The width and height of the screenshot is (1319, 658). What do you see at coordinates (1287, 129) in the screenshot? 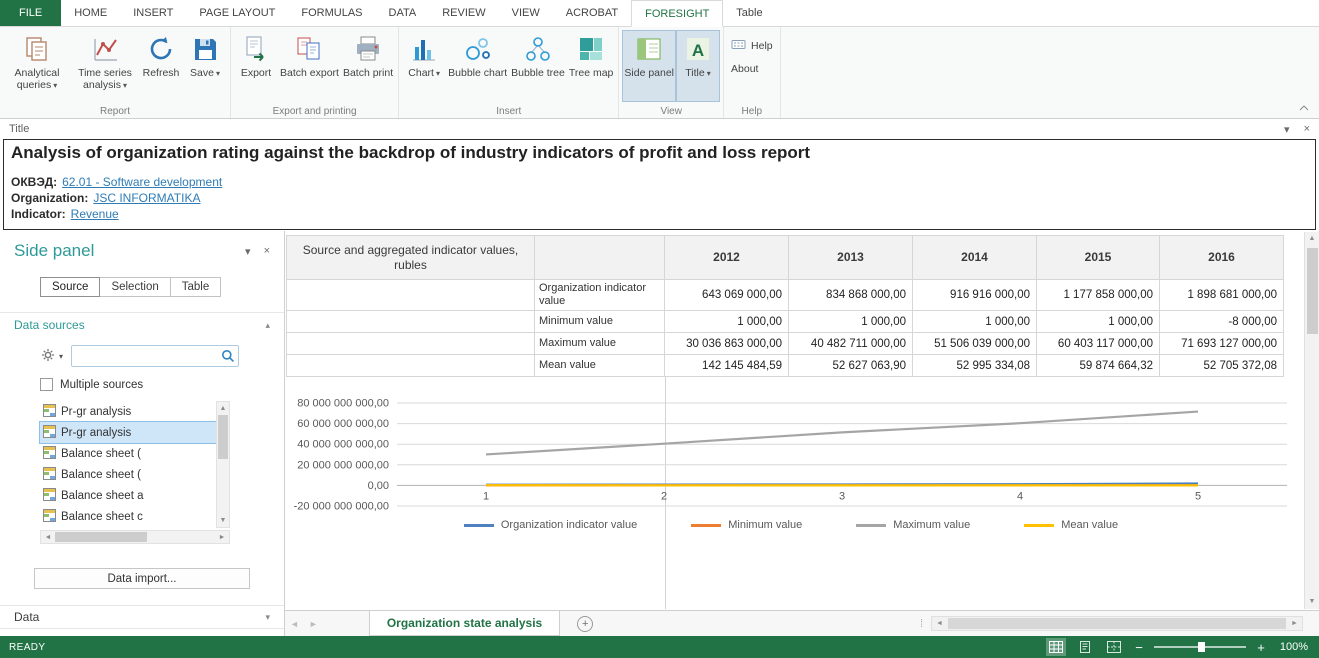
I see `title-panel-menu-icon: ▾` at bounding box center [1287, 129].